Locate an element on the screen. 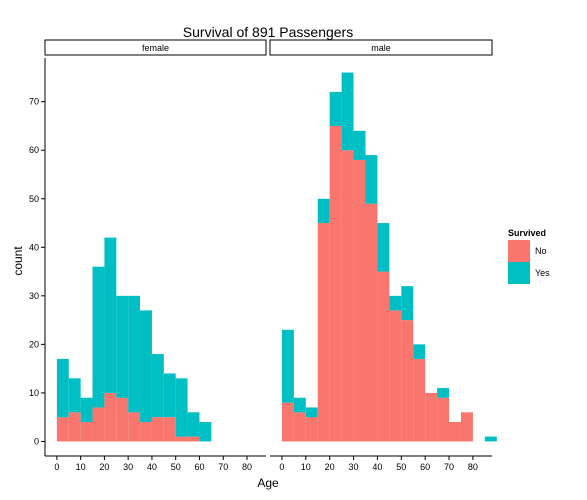 The width and height of the screenshot is (587, 500). x-tick-label-female-50: 50 is located at coordinates (176, 467).